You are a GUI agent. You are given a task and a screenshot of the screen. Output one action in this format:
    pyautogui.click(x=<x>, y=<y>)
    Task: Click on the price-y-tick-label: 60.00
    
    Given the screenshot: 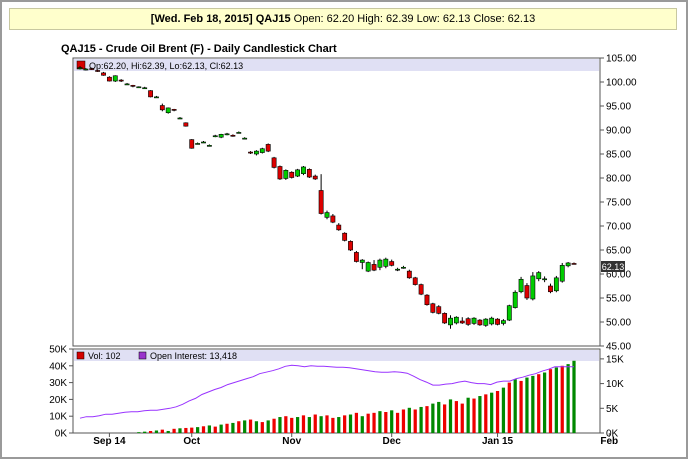 What is the action you would take?
    pyautogui.click(x=618, y=275)
    